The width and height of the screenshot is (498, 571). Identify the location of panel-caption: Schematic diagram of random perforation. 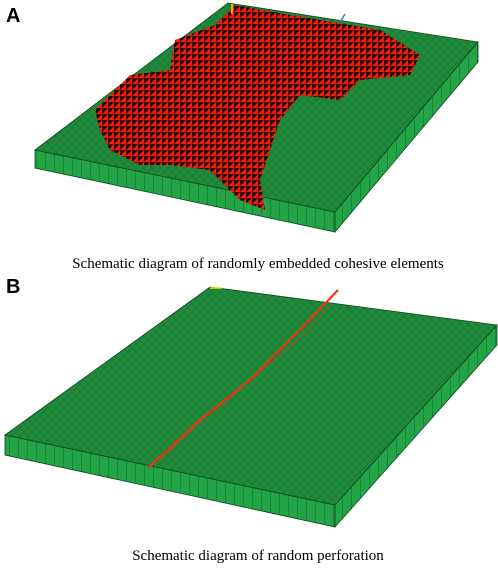
(258, 556).